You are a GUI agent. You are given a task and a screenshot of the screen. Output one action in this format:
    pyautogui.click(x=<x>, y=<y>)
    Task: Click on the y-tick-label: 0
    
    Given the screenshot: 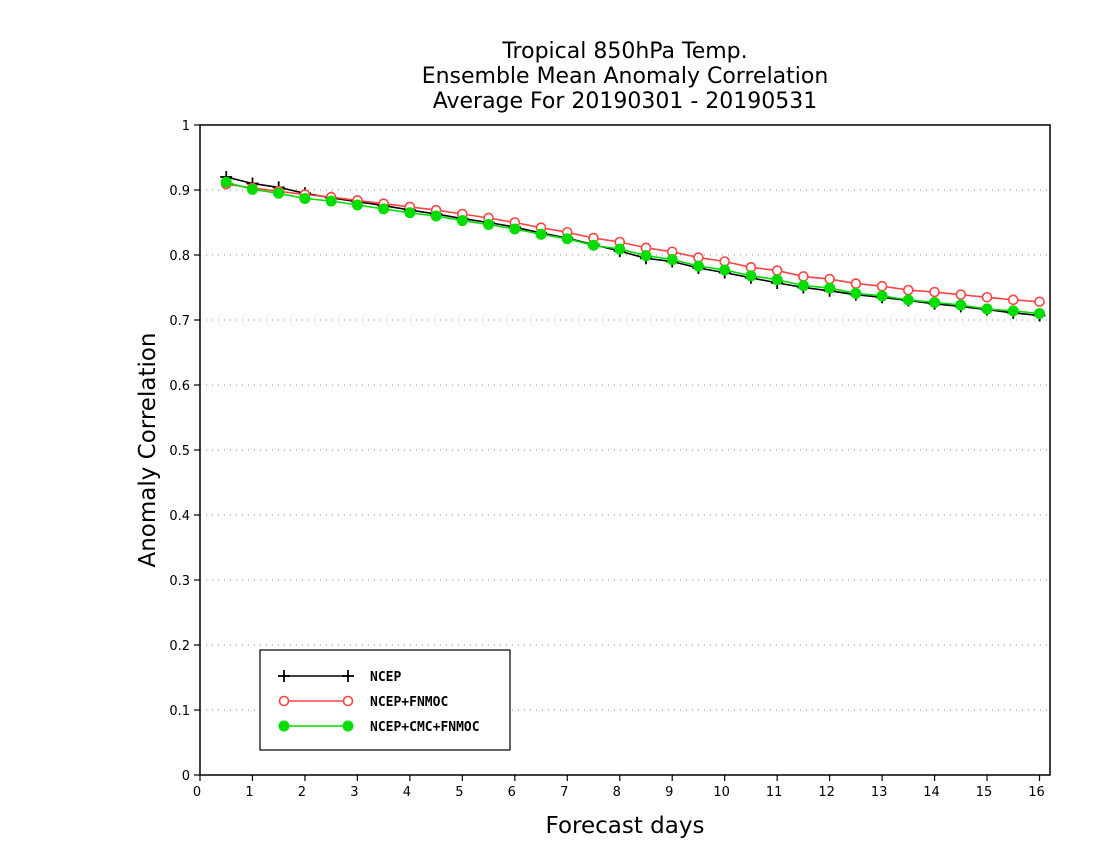 What is the action you would take?
    pyautogui.click(x=186, y=776)
    